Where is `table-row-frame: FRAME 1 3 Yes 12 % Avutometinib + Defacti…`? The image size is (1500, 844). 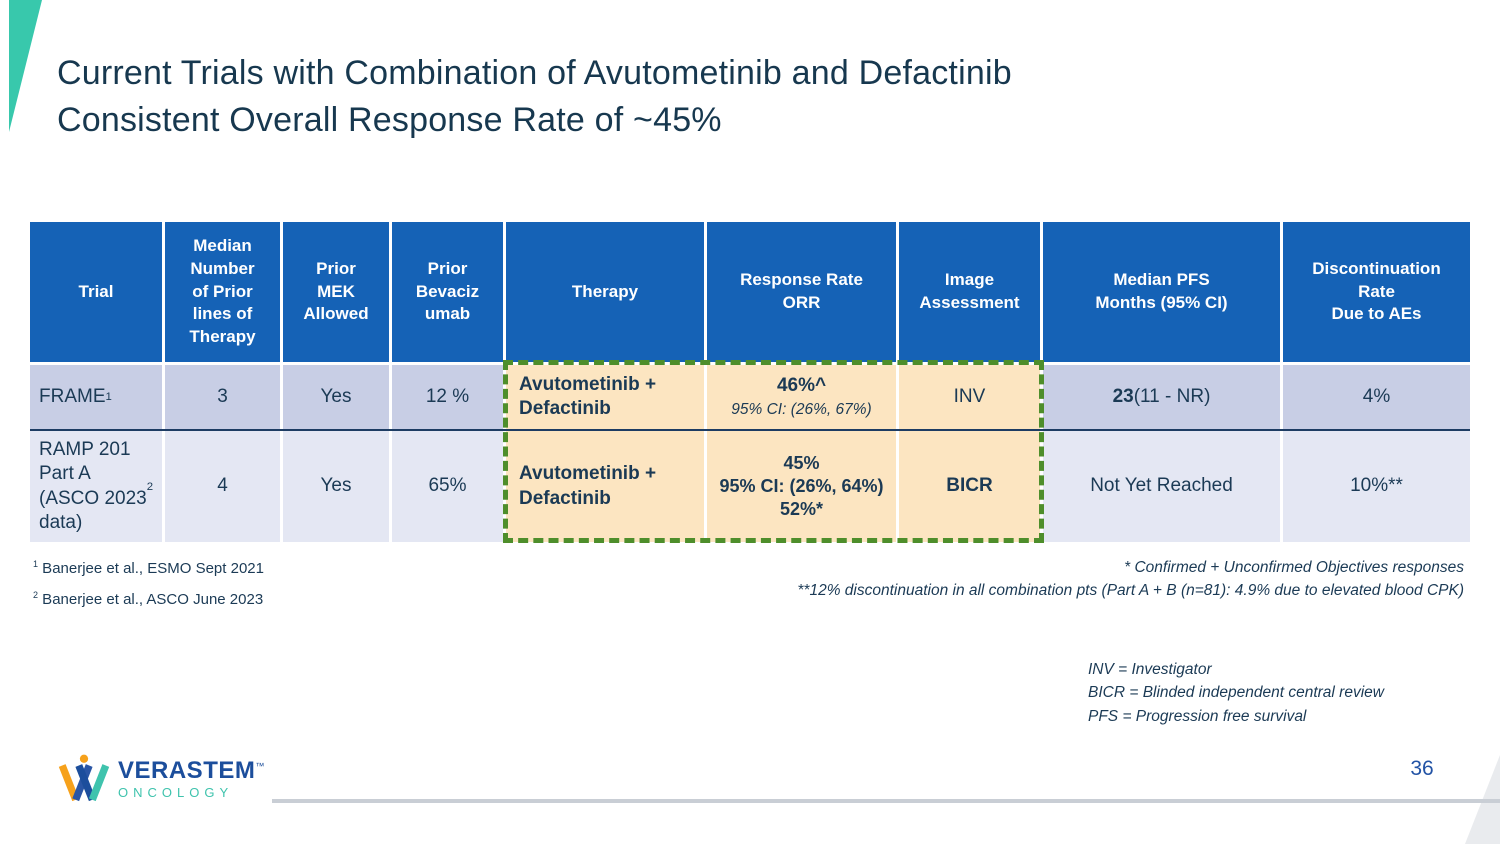
table-row-frame: FRAME 1 3 Yes 12 % Avutometinib + Defacti… is located at coordinates (750, 397).